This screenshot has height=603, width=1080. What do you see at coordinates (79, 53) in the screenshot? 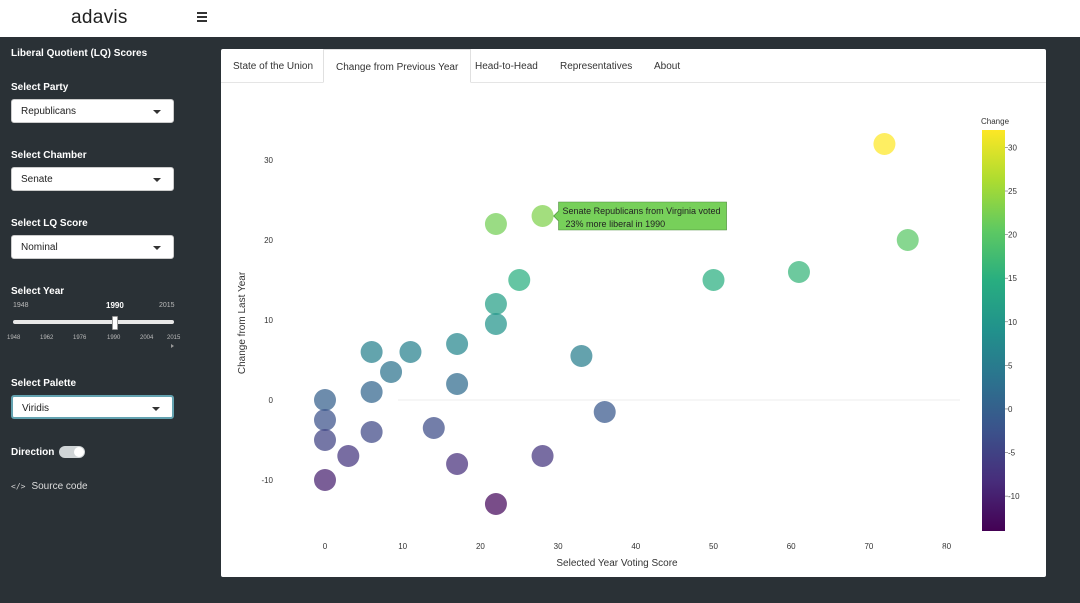
I see `sidebar-title: Liberal Quotient (LQ) Scores` at bounding box center [79, 53].